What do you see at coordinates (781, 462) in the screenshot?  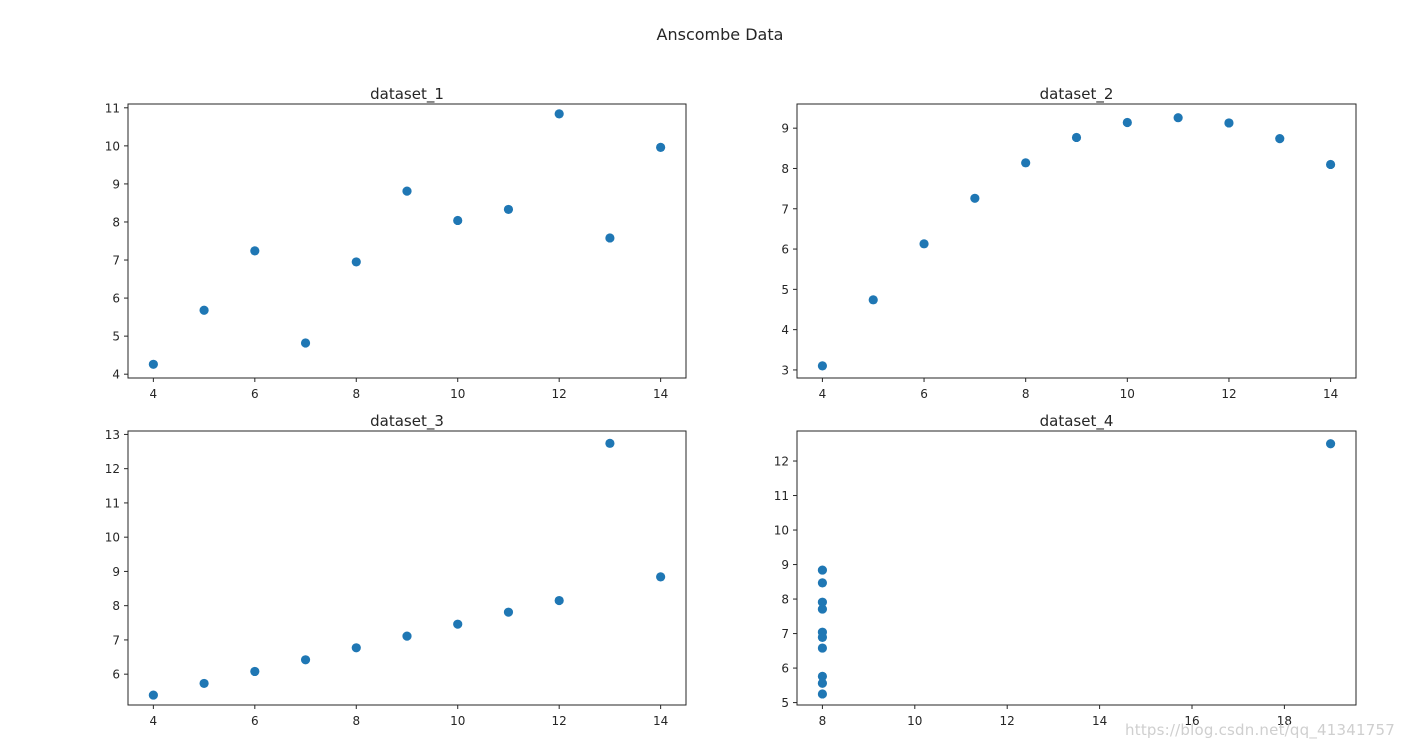 I see `y-tick-label: 12` at bounding box center [781, 462].